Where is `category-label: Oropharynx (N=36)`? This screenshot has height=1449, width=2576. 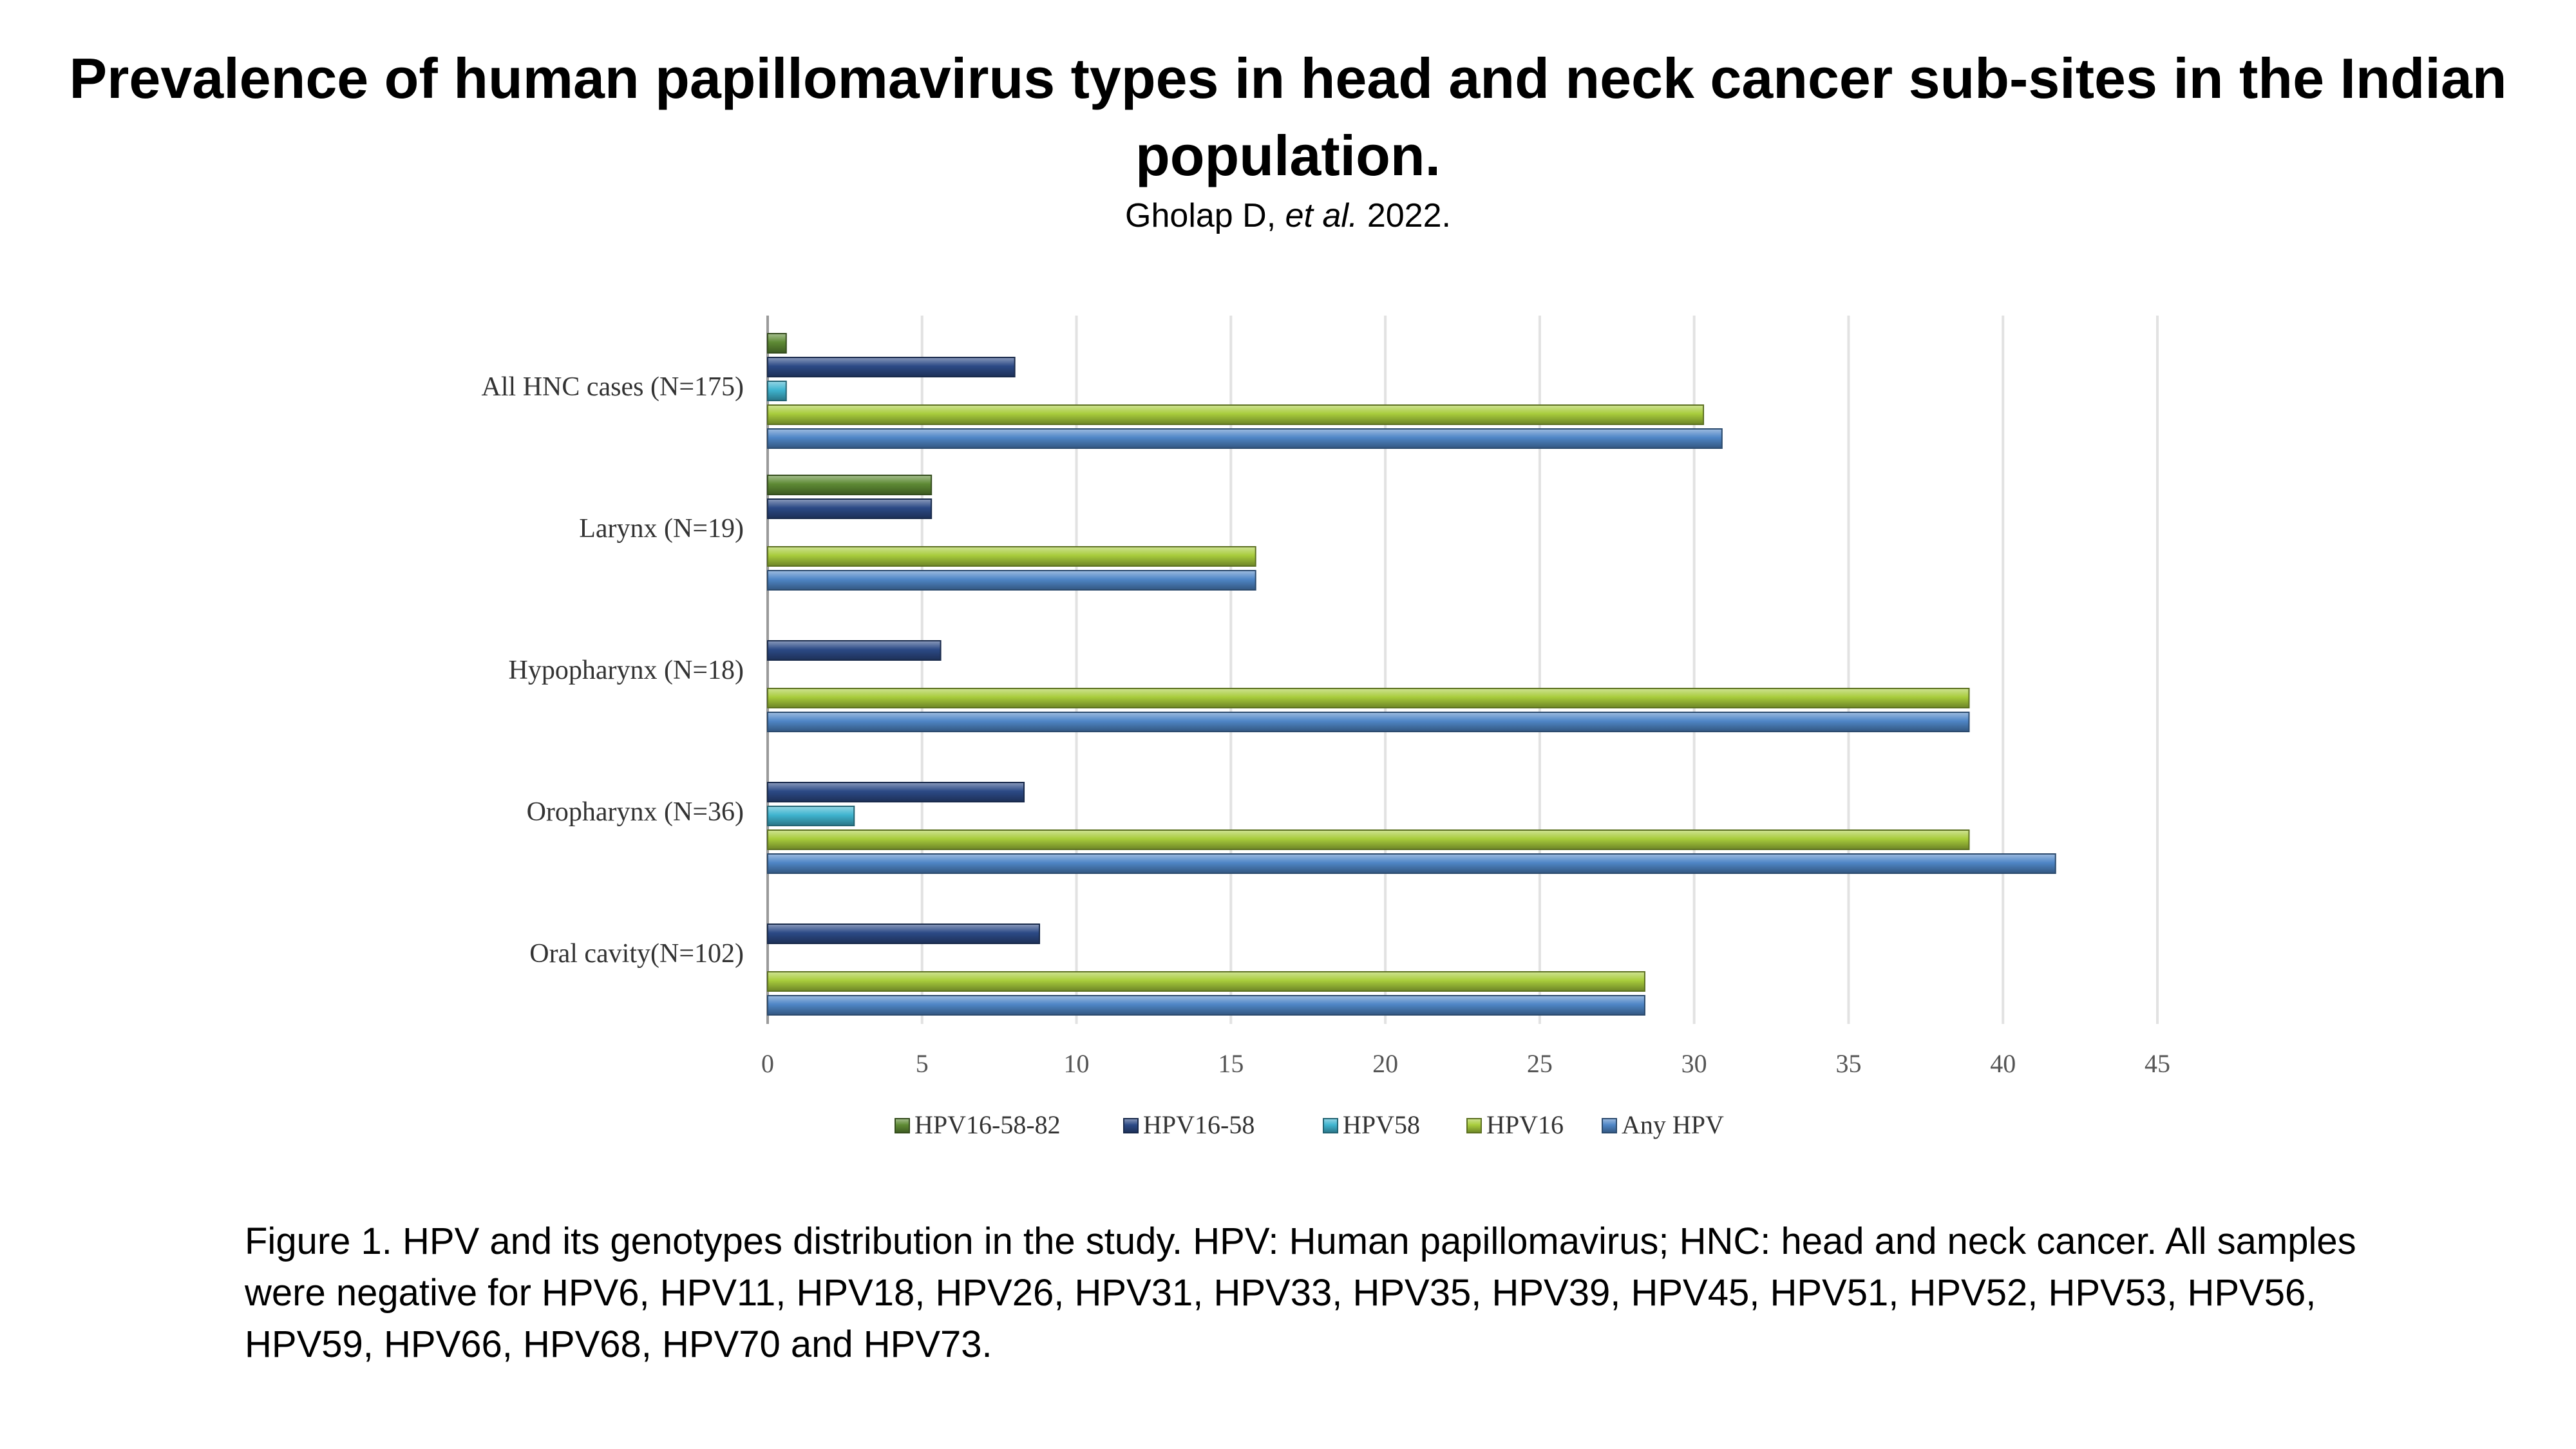 category-label: Oropharynx (N=36) is located at coordinates (635, 812).